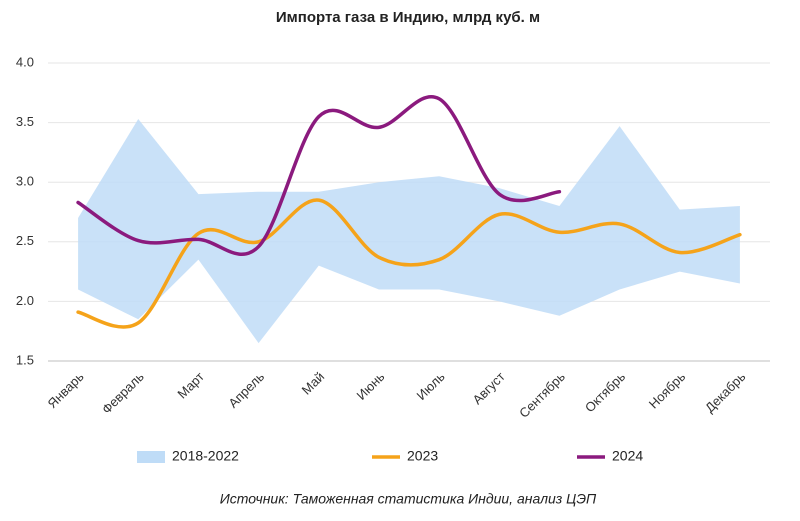  What do you see at coordinates (431, 386) in the screenshot?
I see `x-tick-label: Июль` at bounding box center [431, 386].